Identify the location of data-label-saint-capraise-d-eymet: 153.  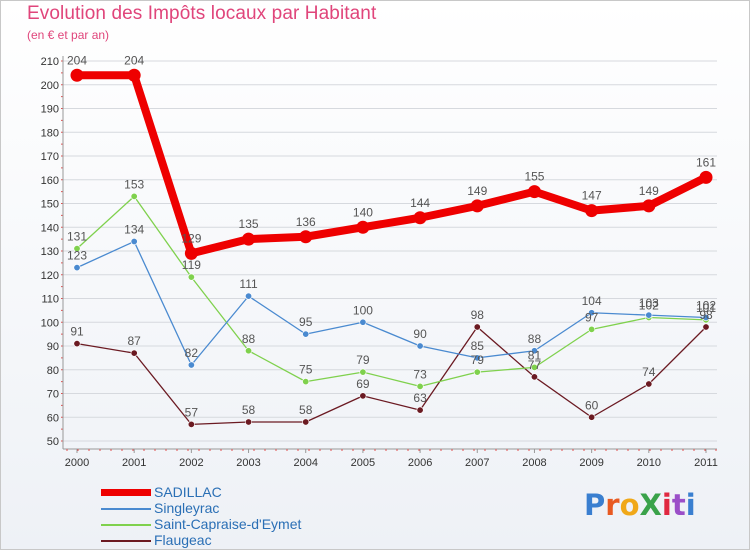
(134, 184).